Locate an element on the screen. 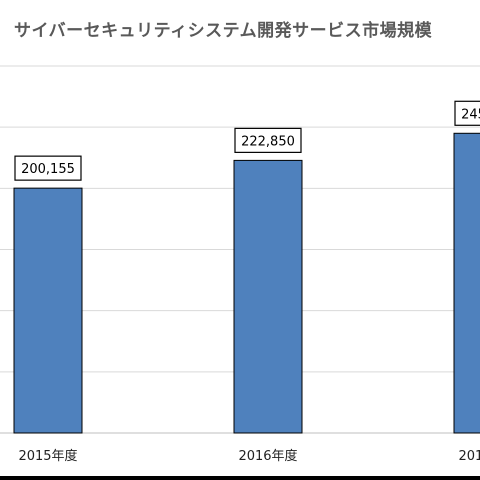 The image size is (480, 480). x-tick-label: 2017年度 is located at coordinates (469, 456).